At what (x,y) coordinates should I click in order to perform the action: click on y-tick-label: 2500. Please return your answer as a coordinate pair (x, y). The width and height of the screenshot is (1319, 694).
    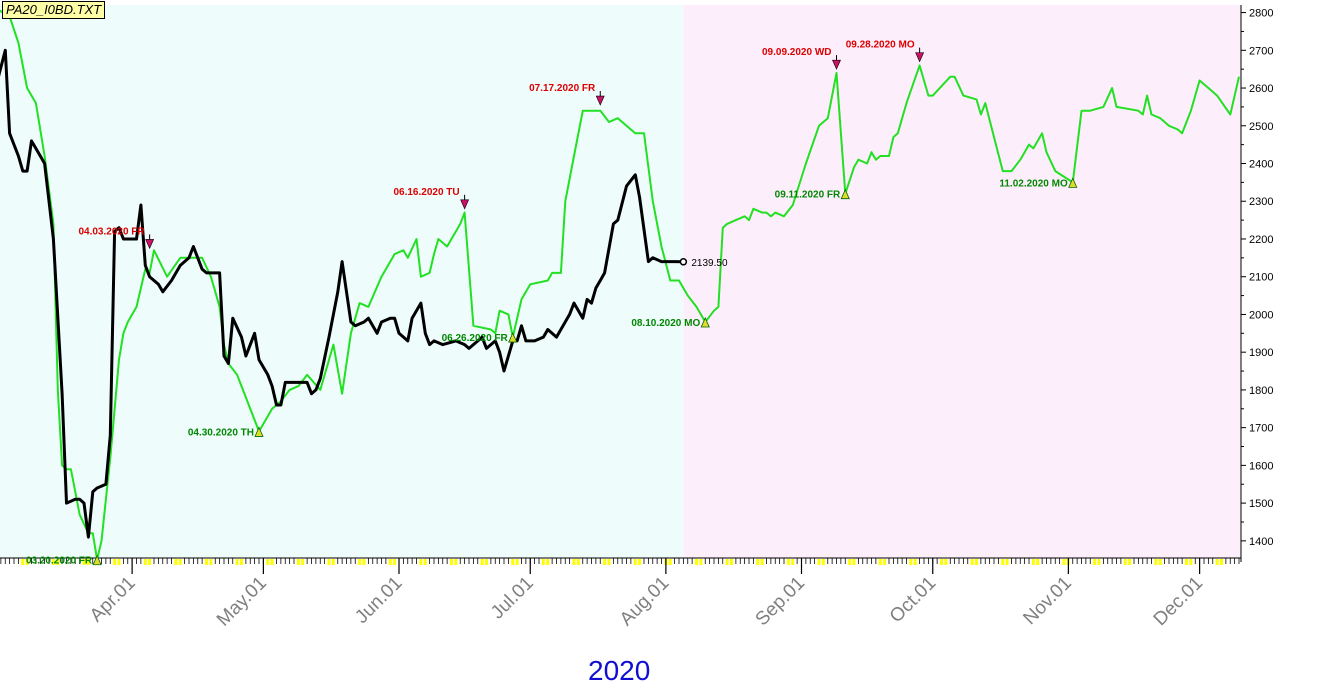
    Looking at the image, I should click on (1261, 127).